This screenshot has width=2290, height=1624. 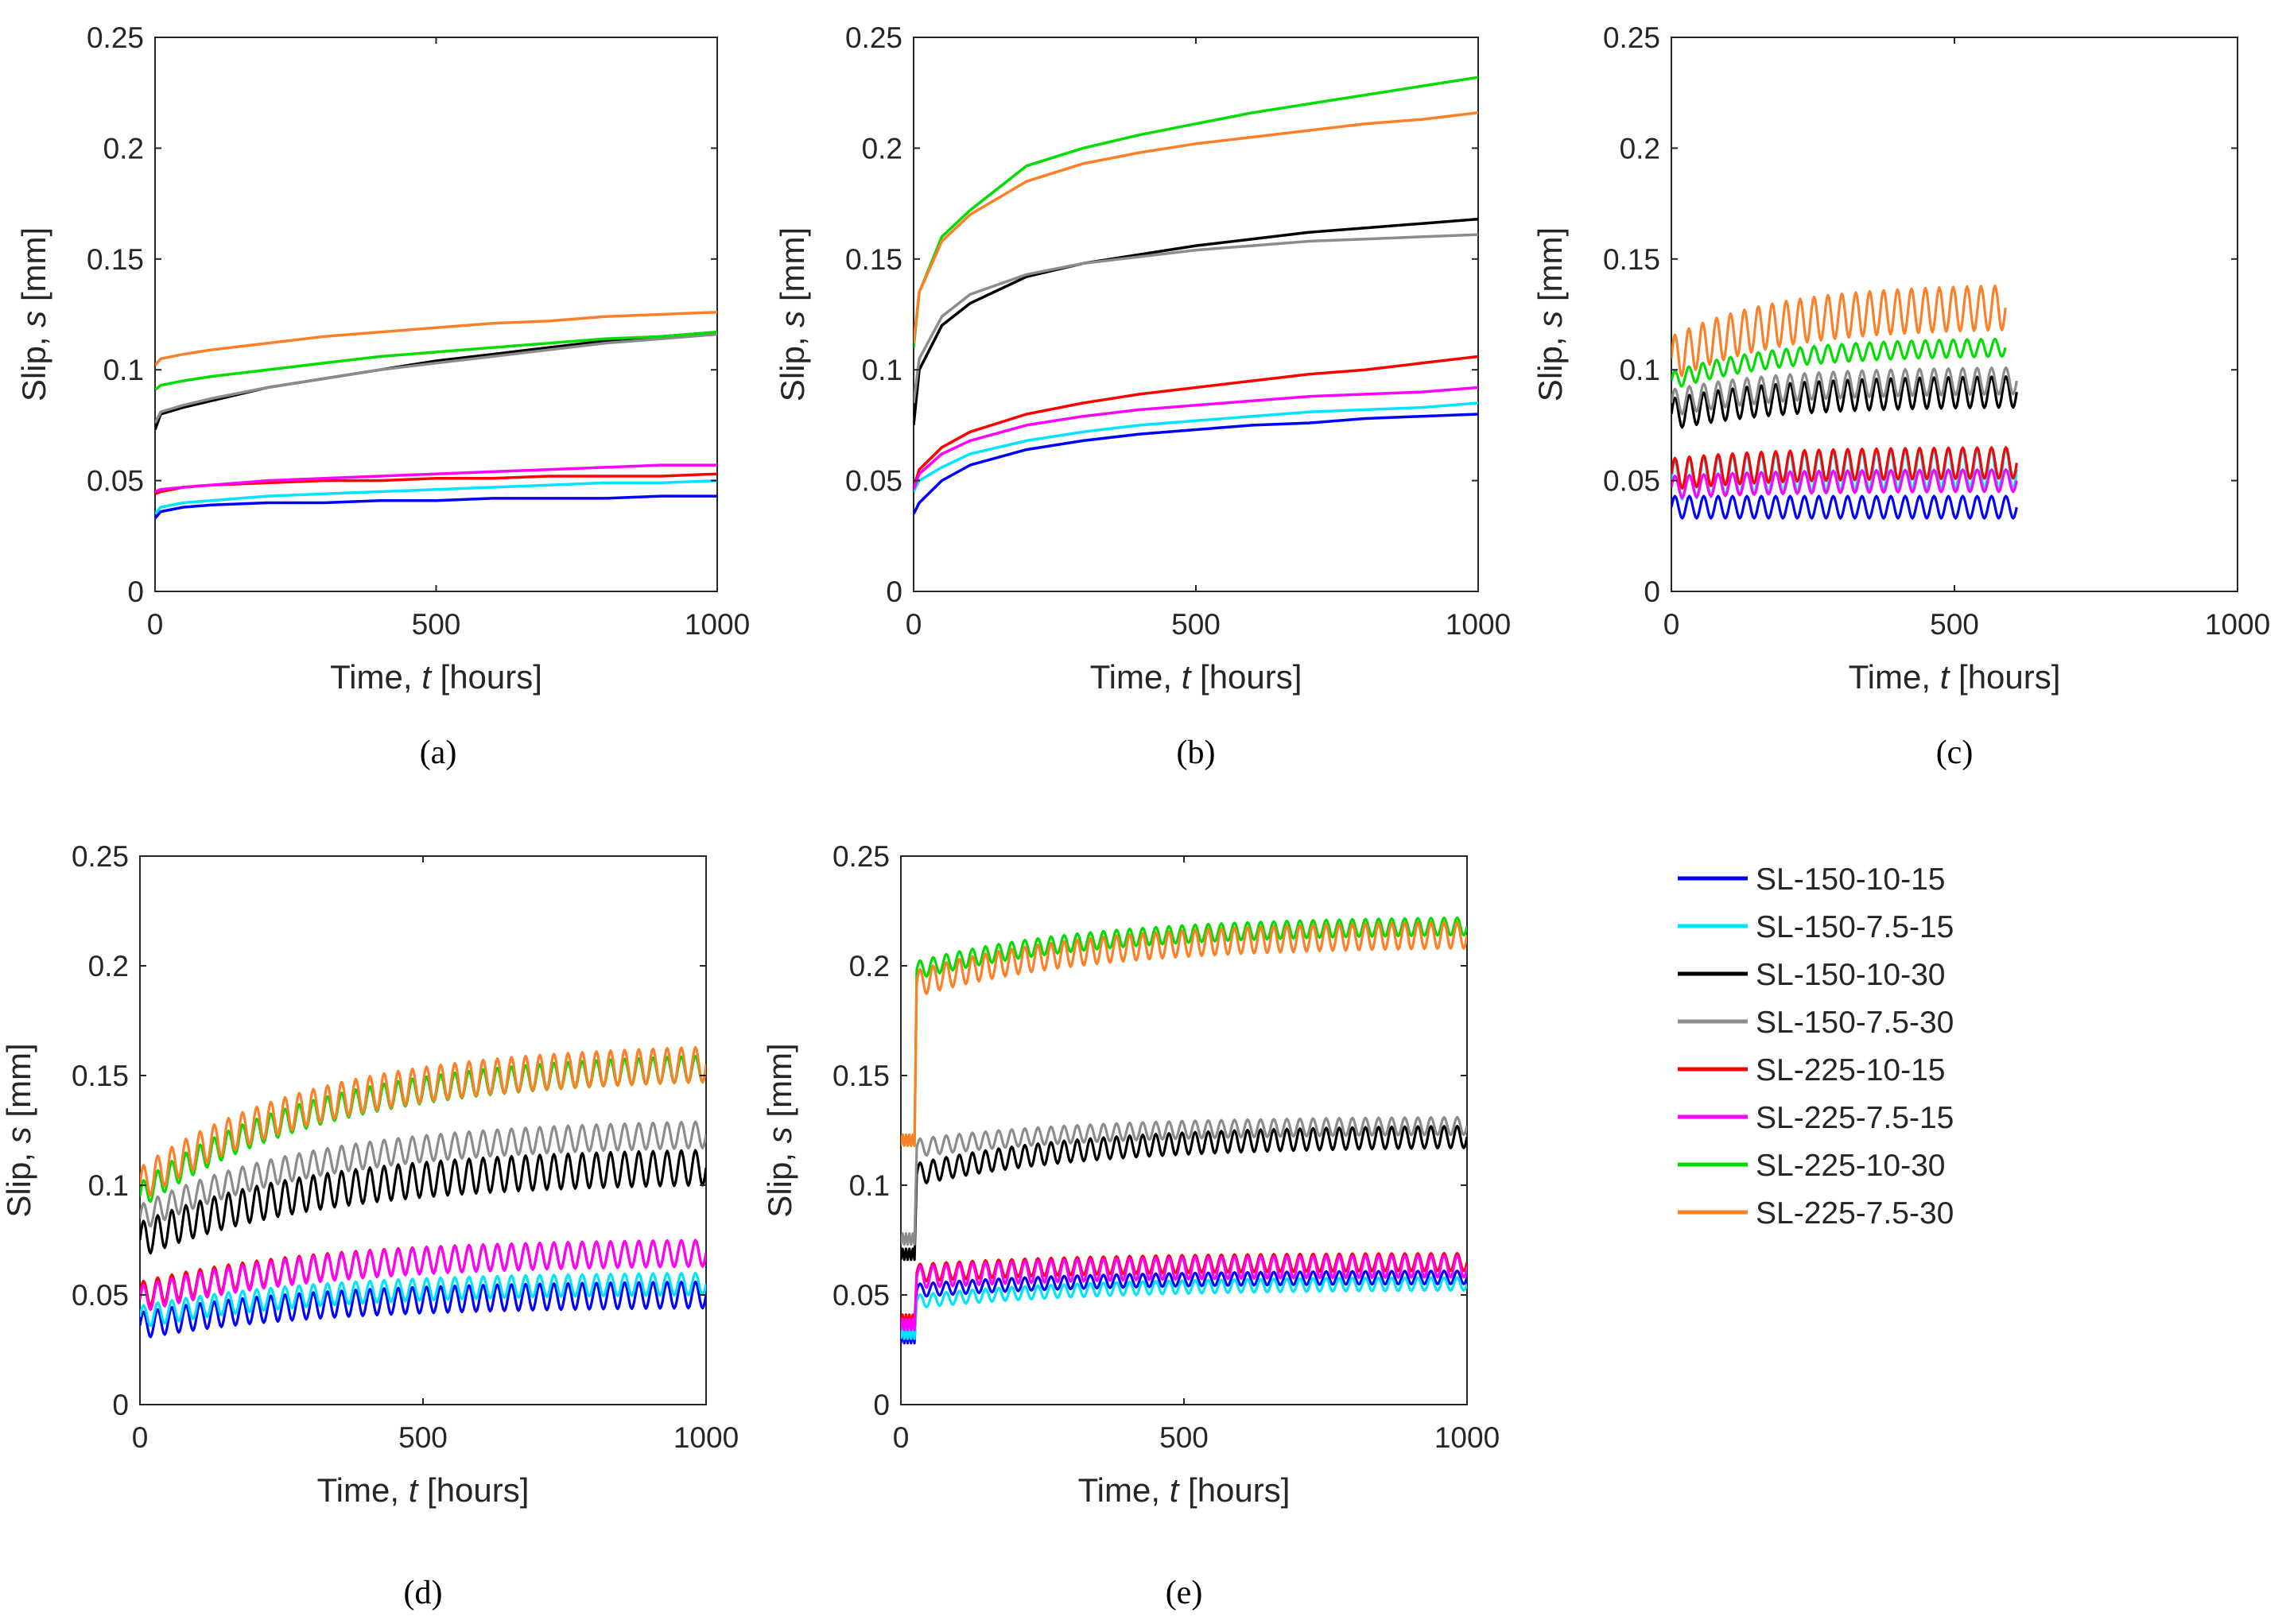 What do you see at coordinates (423, 1593) in the screenshot?
I see `panel-caption: (d)` at bounding box center [423, 1593].